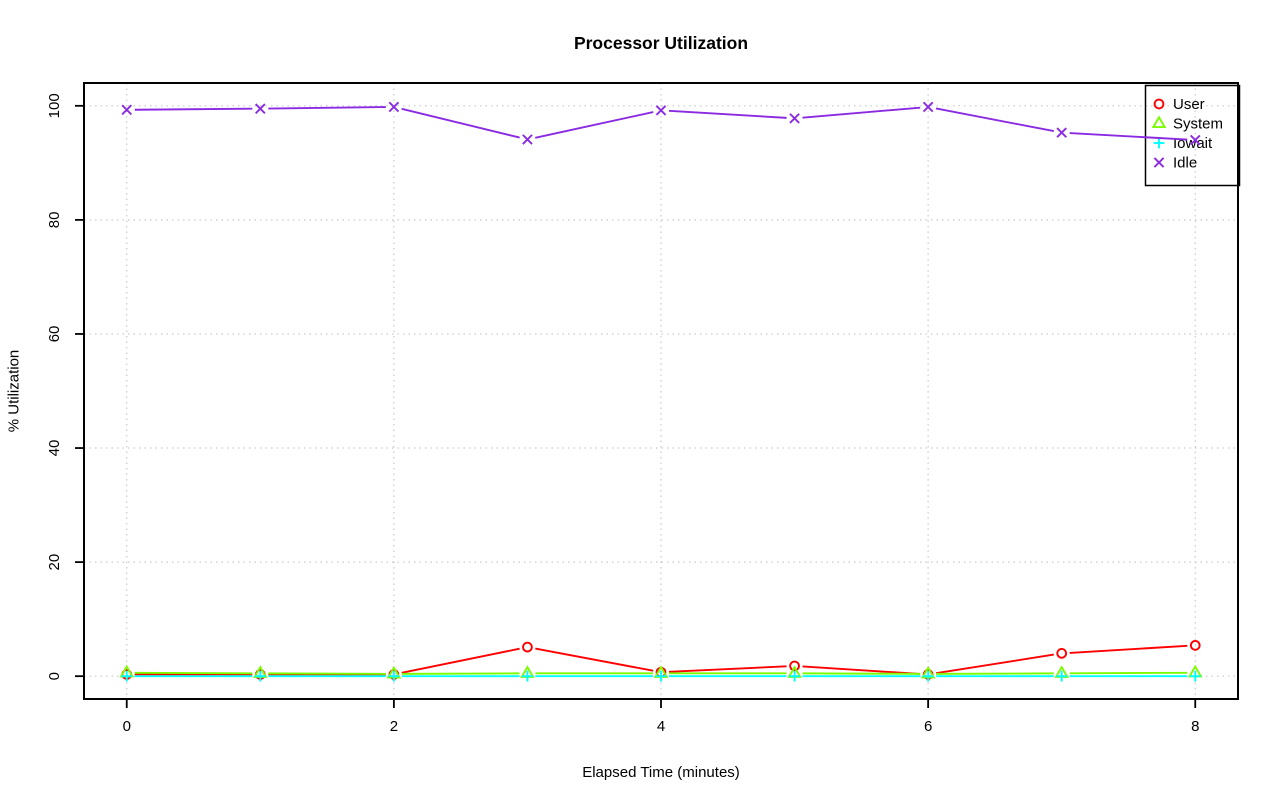  I want to click on legend-label-system: System, so click(1198, 124).